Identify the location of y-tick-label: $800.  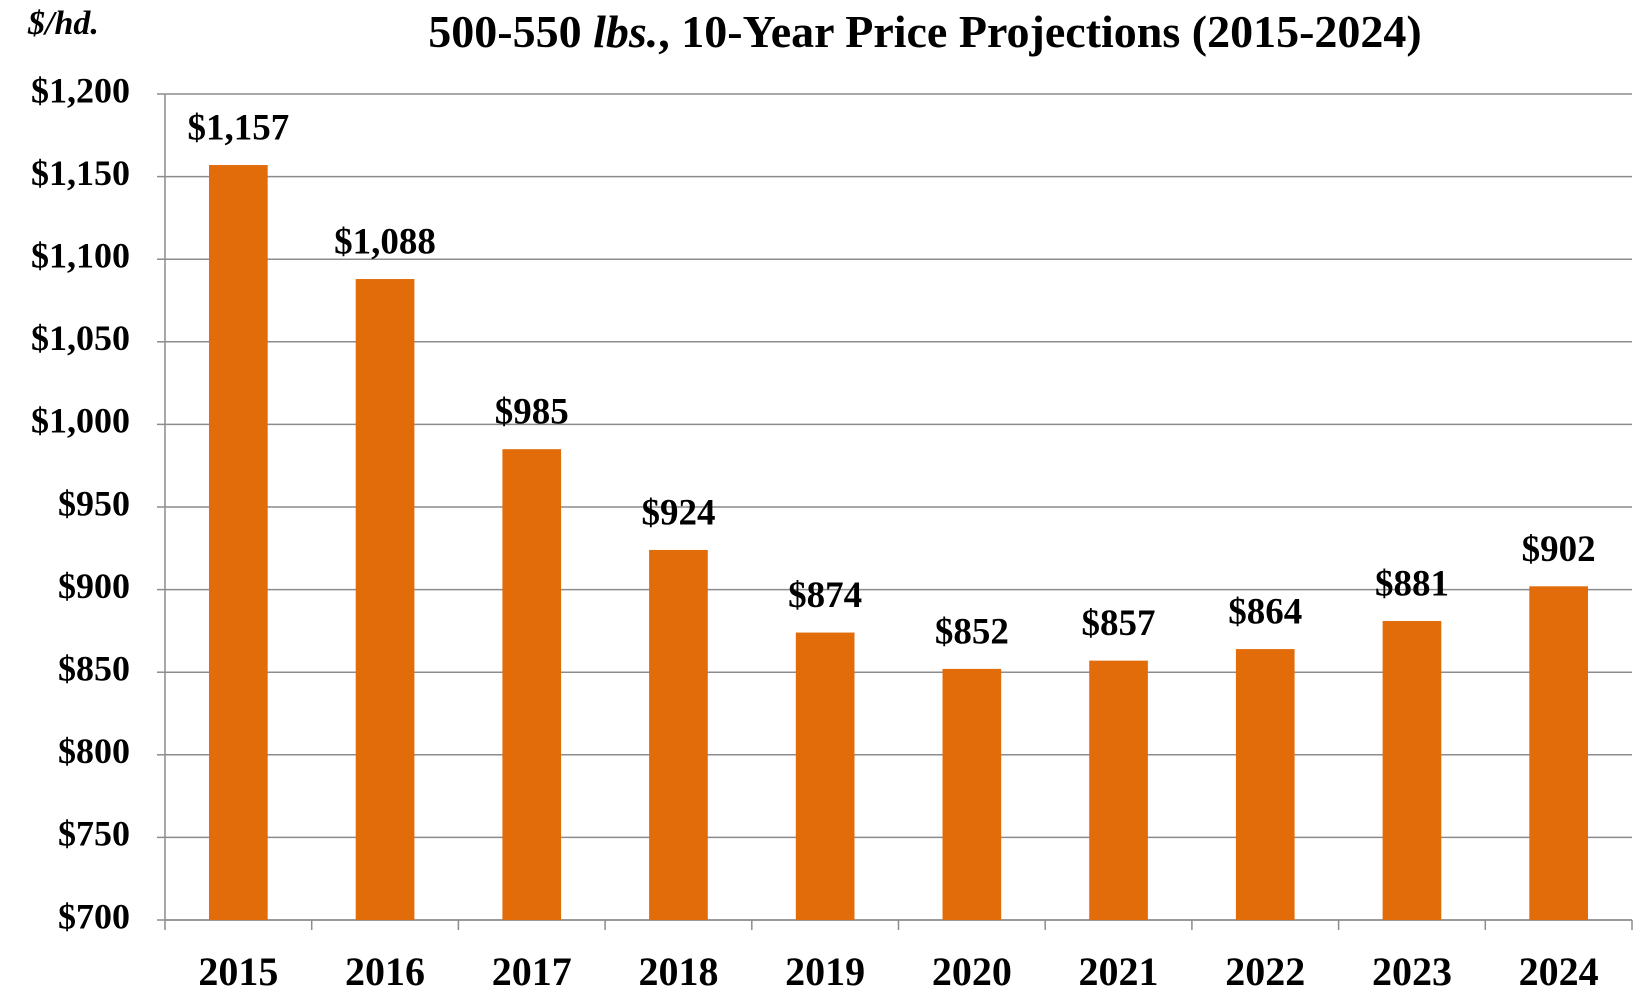
(94, 751).